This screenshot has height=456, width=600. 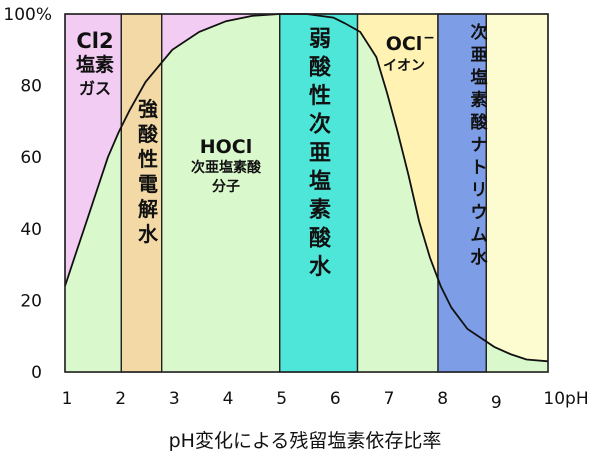 What do you see at coordinates (479, 101) in the screenshot?
I see `region-label-hypochlorite-3: 素` at bounding box center [479, 101].